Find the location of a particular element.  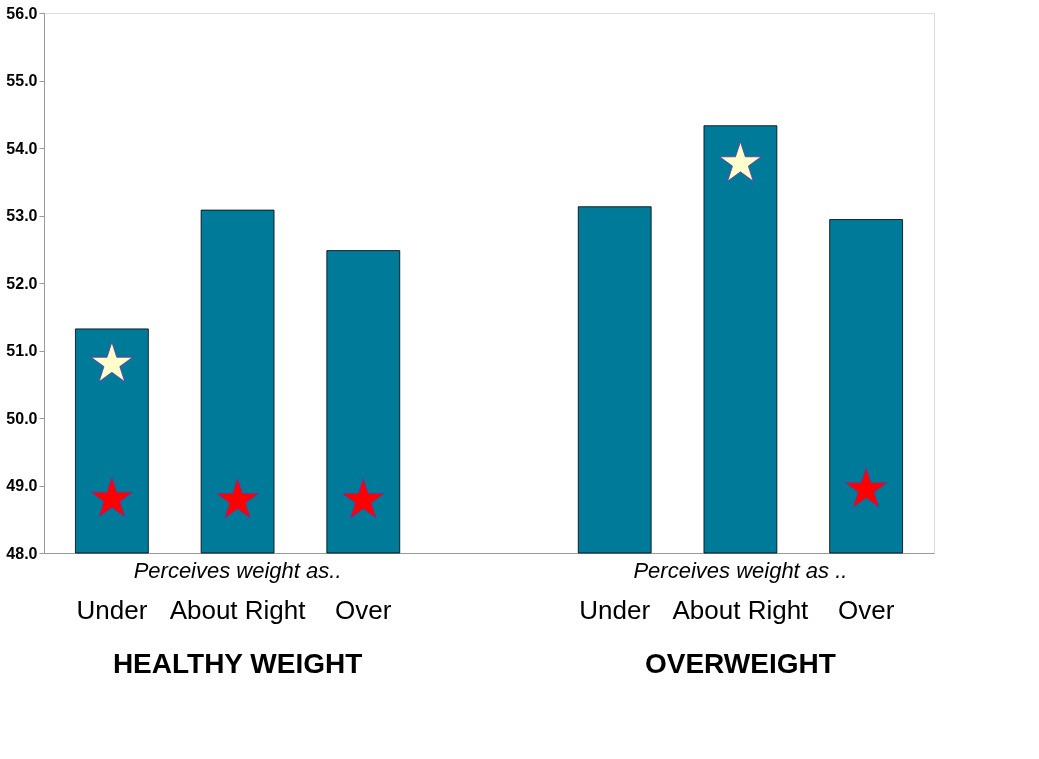

y-tick-label: 48.0 is located at coordinates (22, 553).